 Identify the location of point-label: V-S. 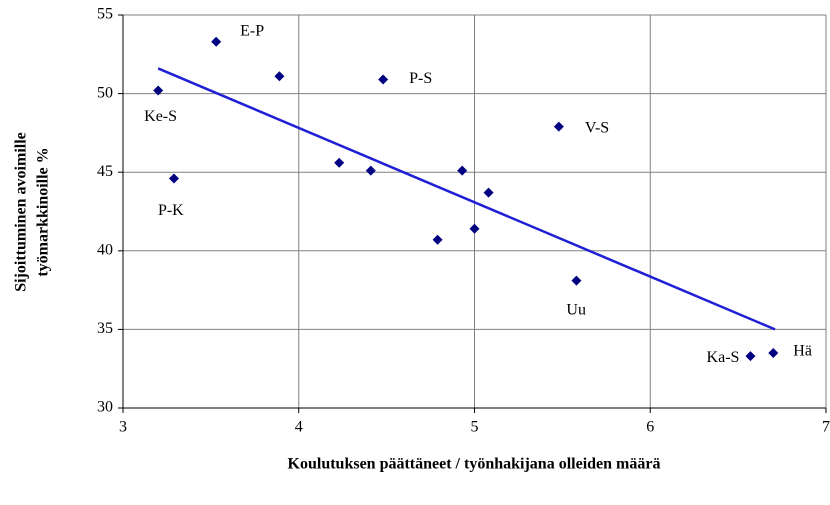
(597, 127).